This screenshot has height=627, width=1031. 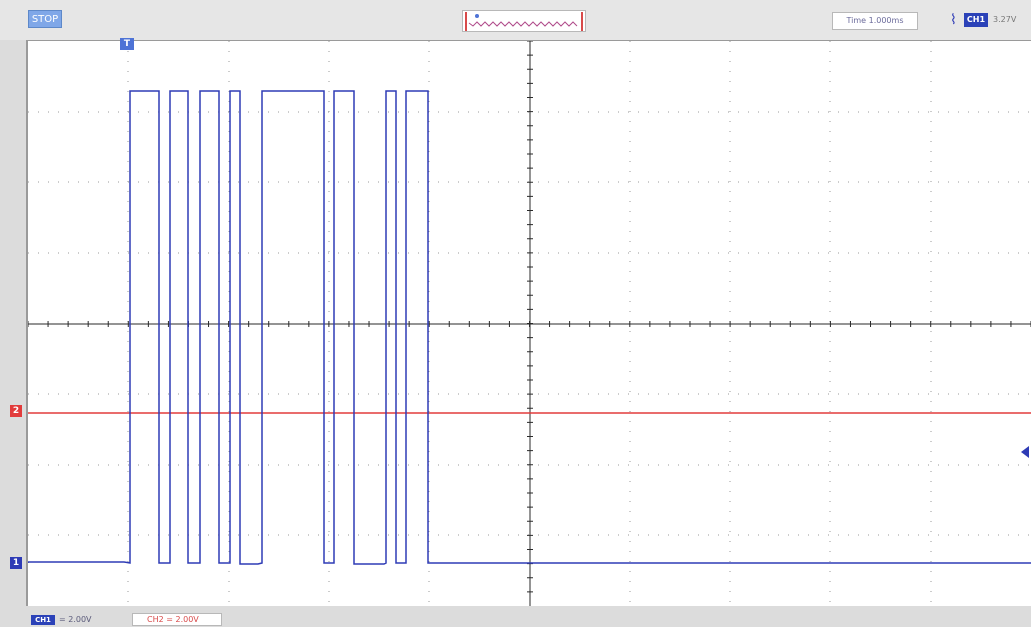 I want to click on ch1-scale-readout: = 2.00V, so click(x=75, y=619).